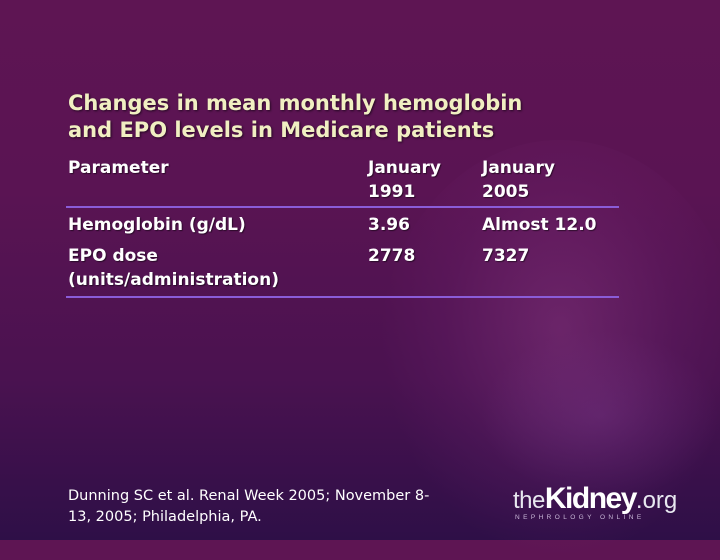 This screenshot has height=560, width=720. What do you see at coordinates (165, 517) in the screenshot?
I see `footnote-line-2: 13, 2005; Philadelphia, PA.` at bounding box center [165, 517].